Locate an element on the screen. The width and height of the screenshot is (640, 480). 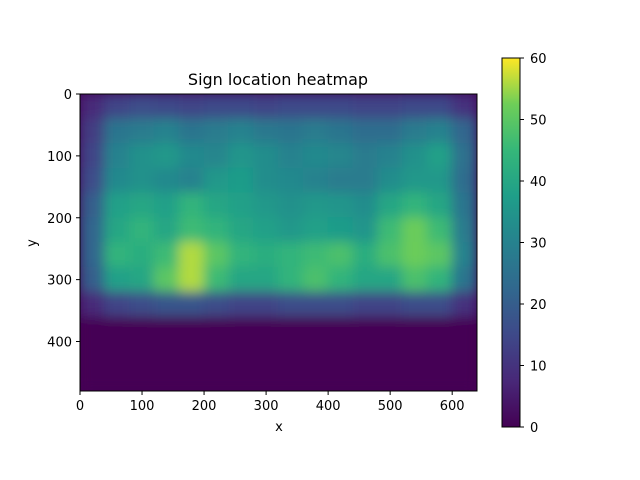
x-tick-label: 0 is located at coordinates (80, 406).